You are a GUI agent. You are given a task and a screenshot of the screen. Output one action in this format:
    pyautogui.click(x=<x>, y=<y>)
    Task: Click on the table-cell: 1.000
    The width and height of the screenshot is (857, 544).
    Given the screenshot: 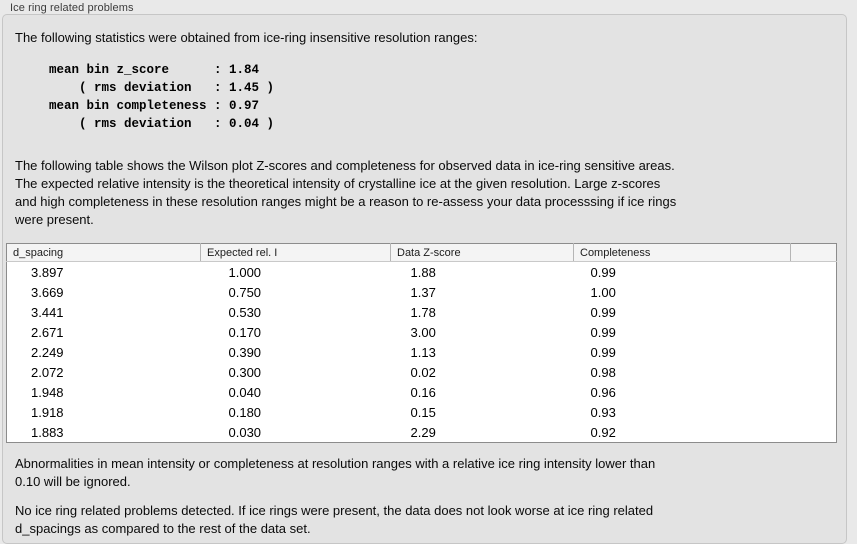 What is the action you would take?
    pyautogui.click(x=245, y=272)
    